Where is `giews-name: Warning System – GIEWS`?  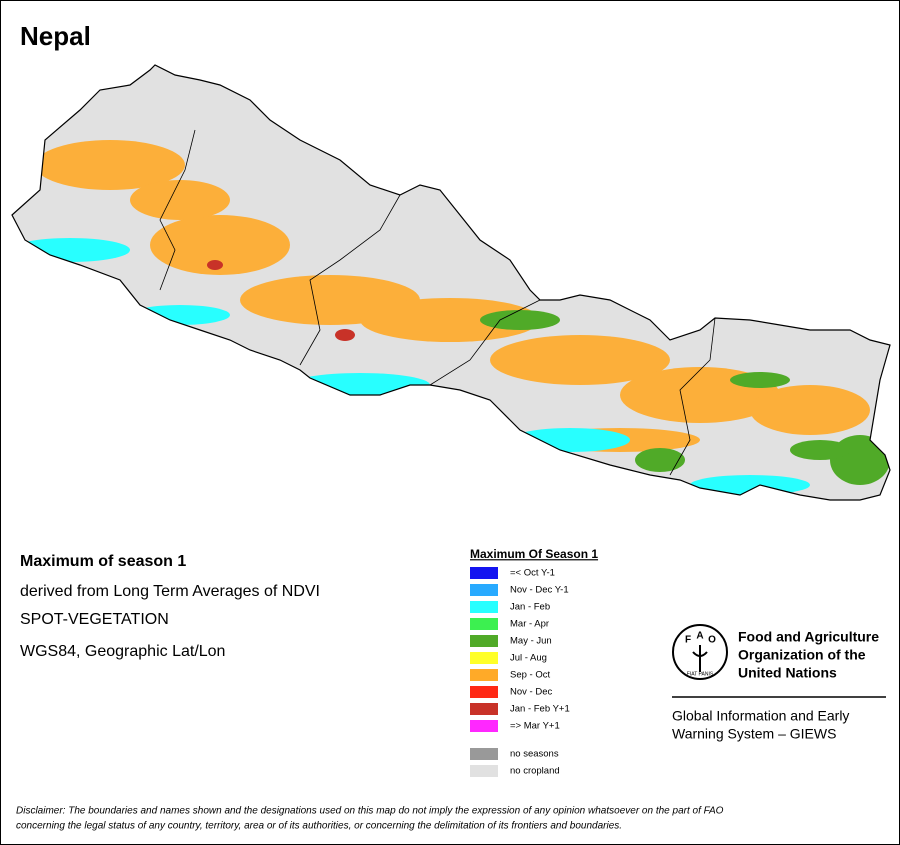
giews-name: Warning System – GIEWS is located at coordinates (754, 734).